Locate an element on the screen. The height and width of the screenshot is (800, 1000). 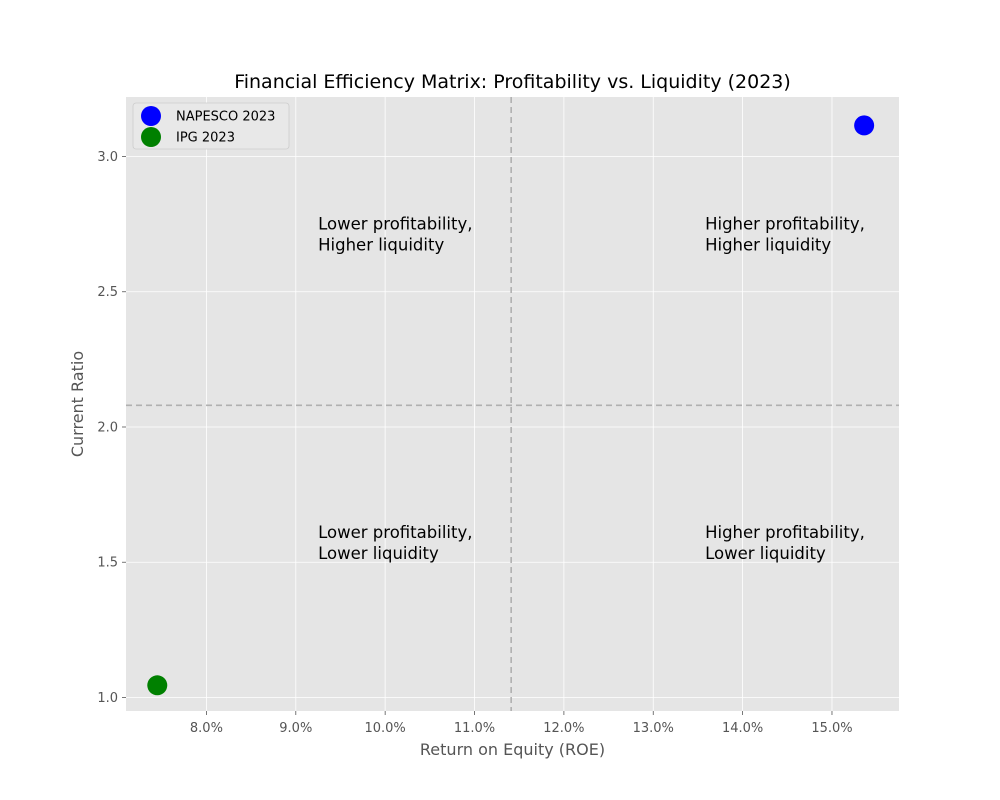
y-tick-label: 2.5 is located at coordinates (107, 292).